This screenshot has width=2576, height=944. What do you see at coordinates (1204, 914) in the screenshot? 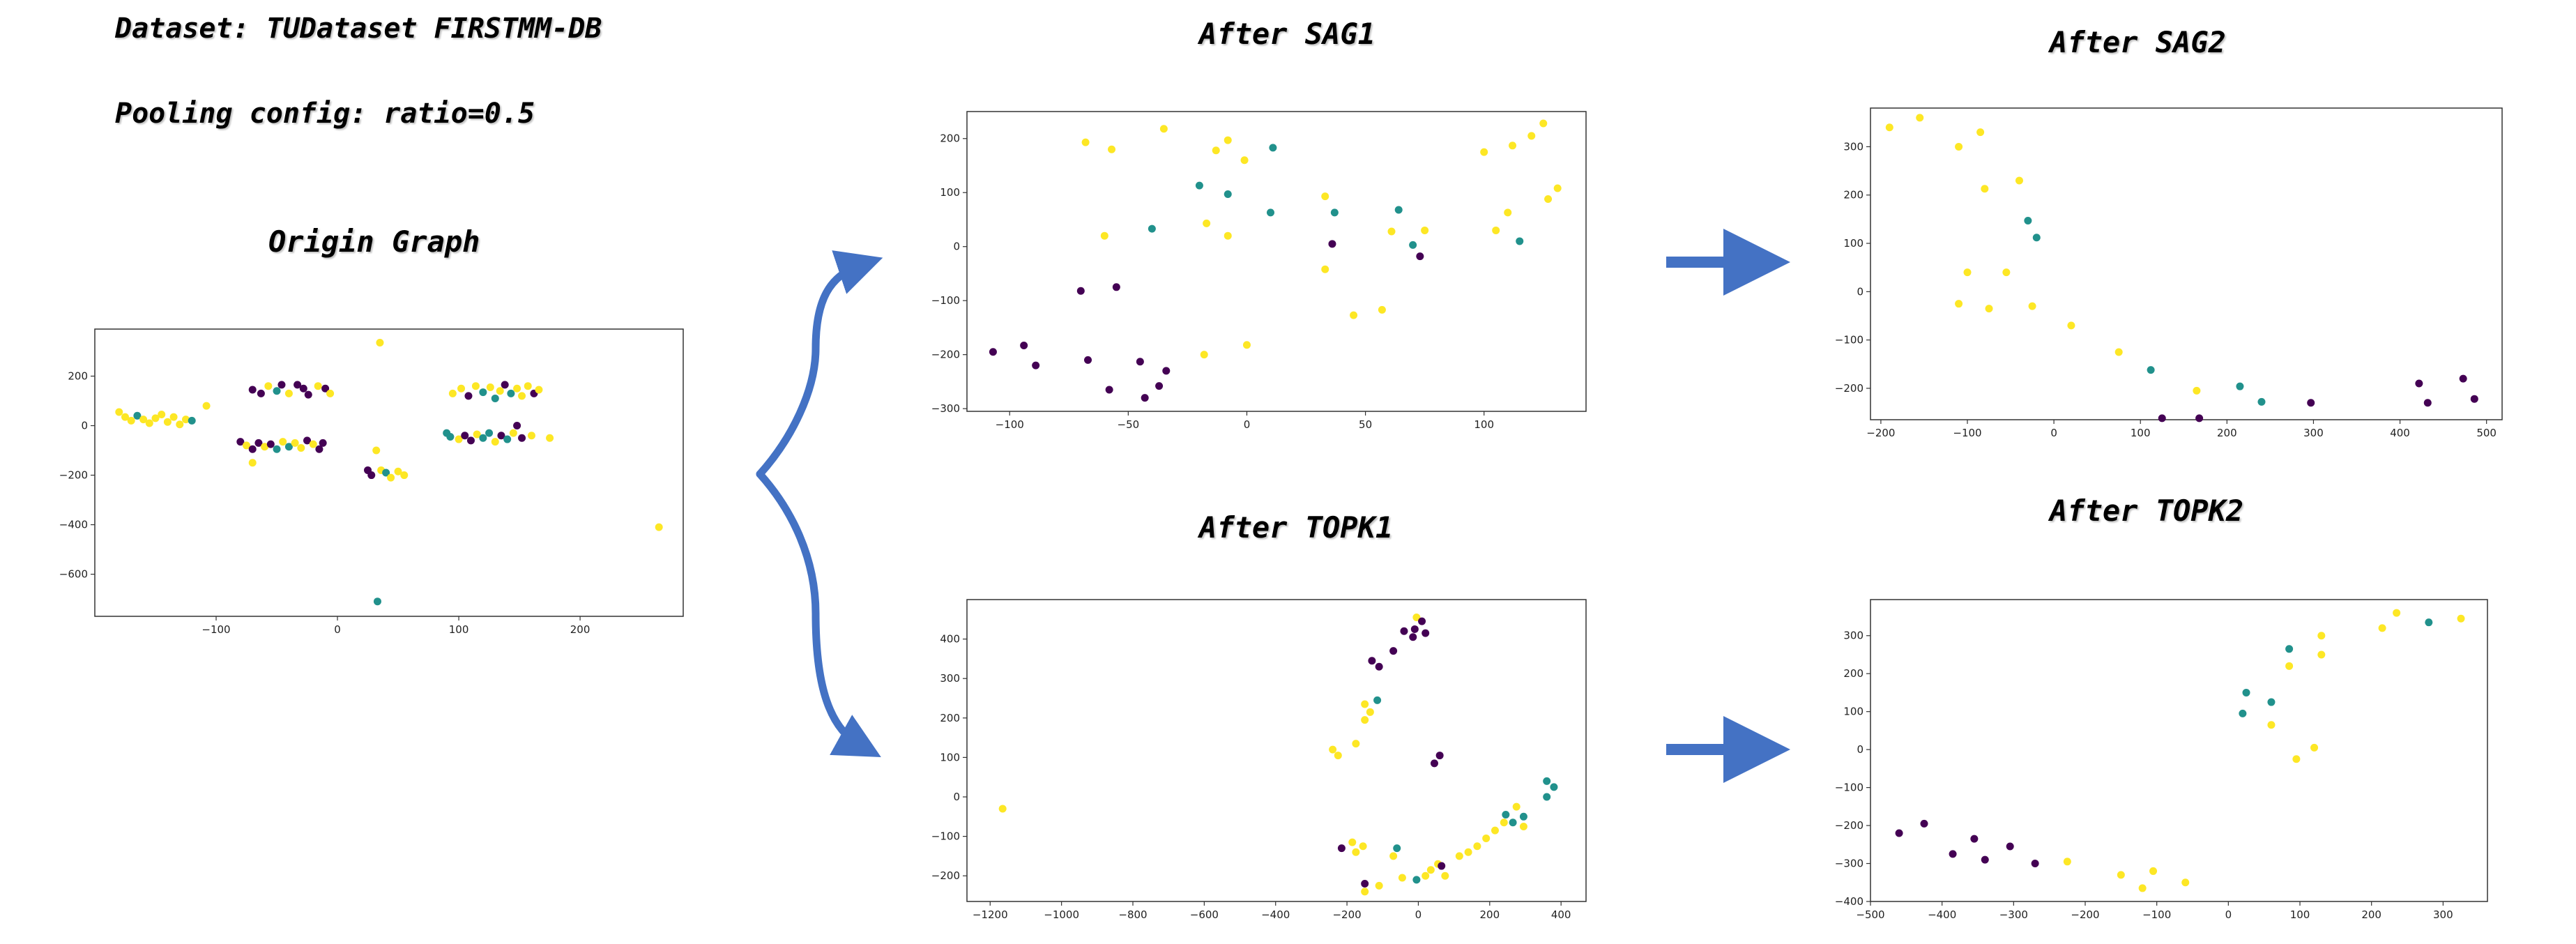
I see `x-tick-label: −600` at bounding box center [1204, 914].